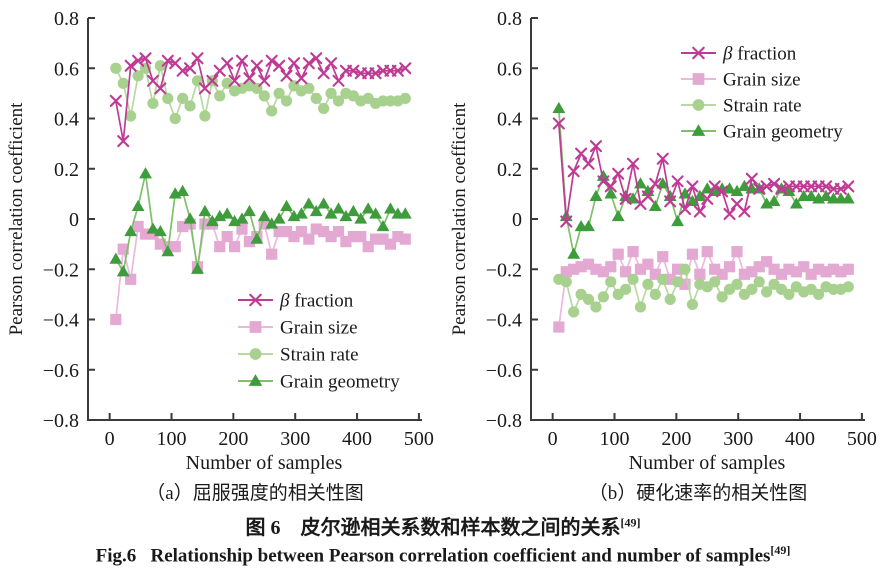  What do you see at coordinates (264, 463) in the screenshot?
I see `xlabel-a: Number of samples` at bounding box center [264, 463].